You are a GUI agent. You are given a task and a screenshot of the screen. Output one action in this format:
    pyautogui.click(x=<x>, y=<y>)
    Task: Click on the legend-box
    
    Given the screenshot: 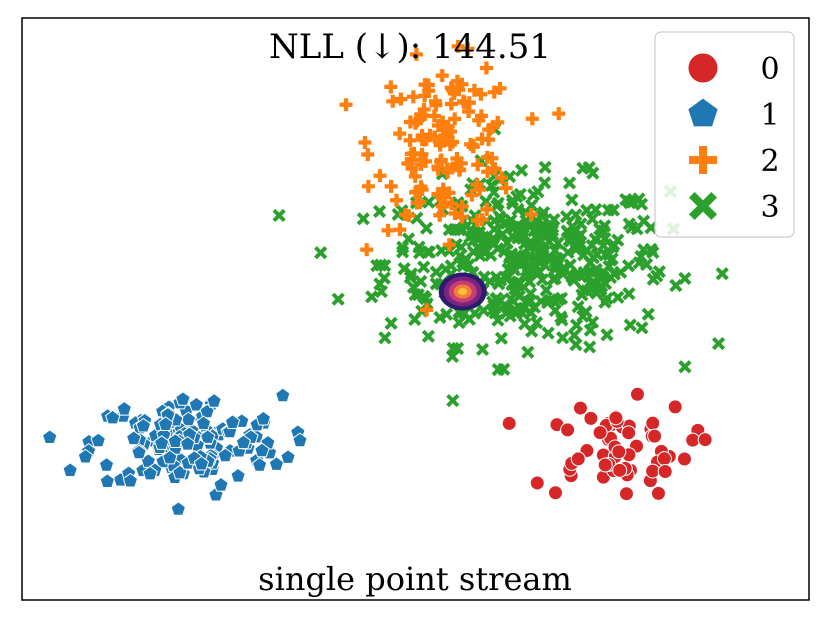 What is the action you would take?
    pyautogui.click(x=724, y=134)
    